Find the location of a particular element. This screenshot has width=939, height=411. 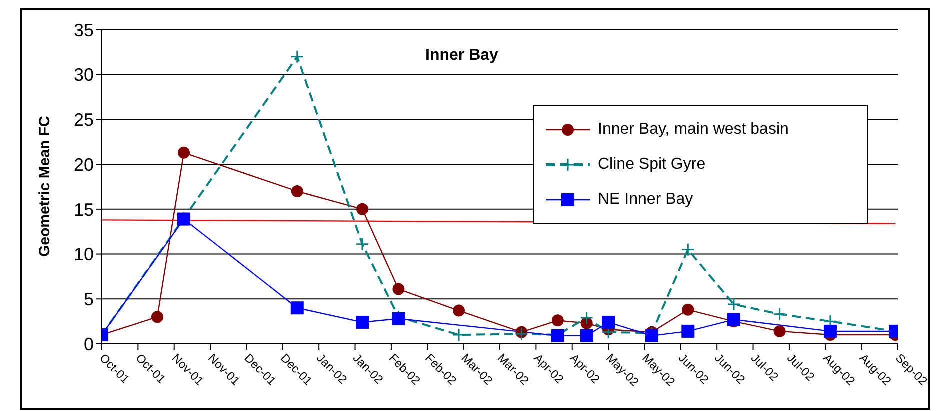

legend-label: NE Inner Bay is located at coordinates (646, 199).